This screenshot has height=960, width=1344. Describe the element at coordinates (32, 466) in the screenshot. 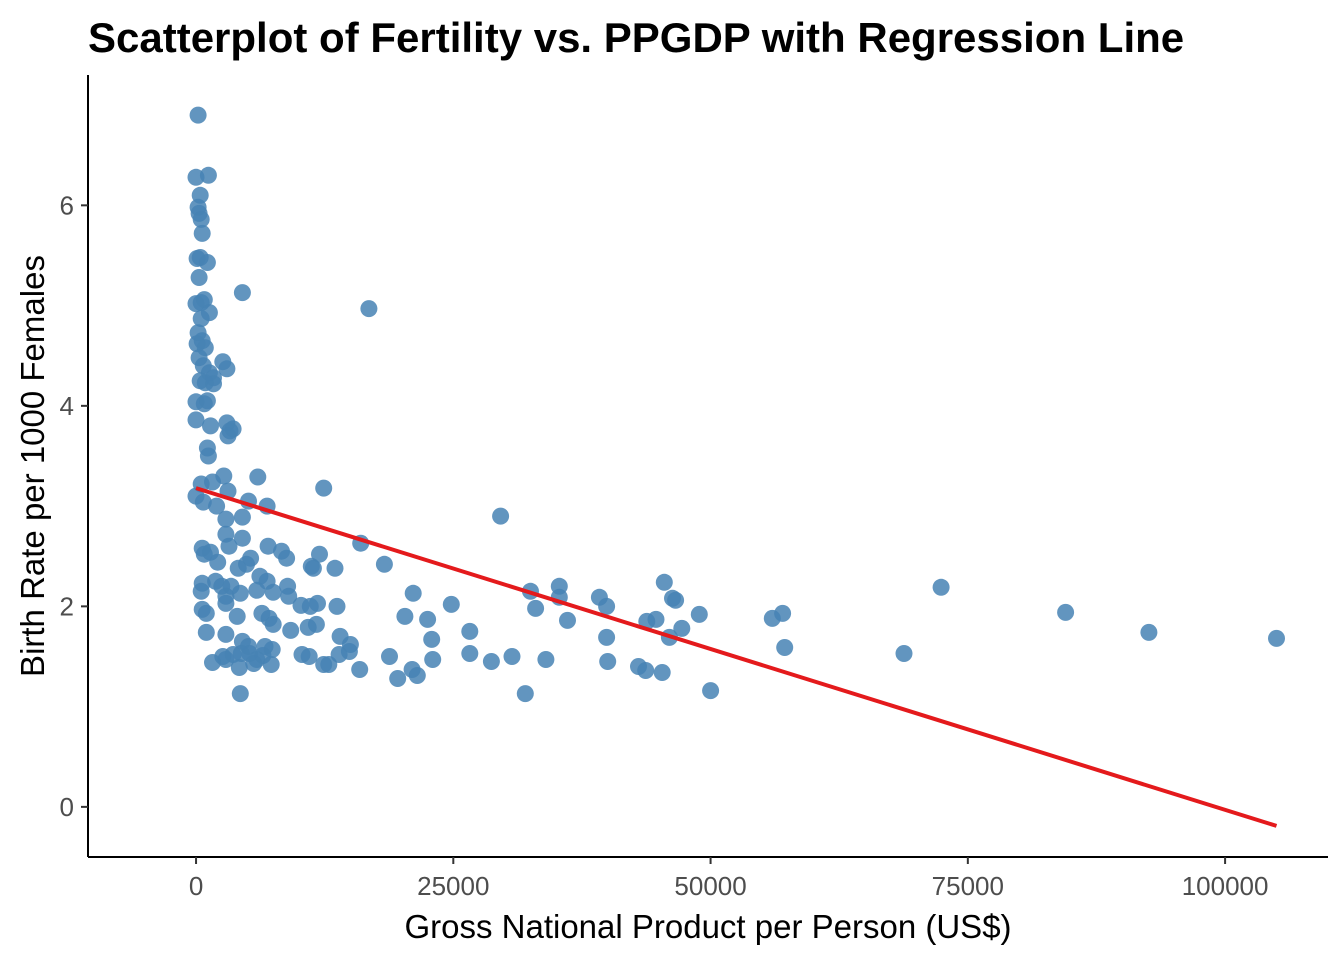

I see `y-axis-label: Birth Rate per 1000 Females` at that location.